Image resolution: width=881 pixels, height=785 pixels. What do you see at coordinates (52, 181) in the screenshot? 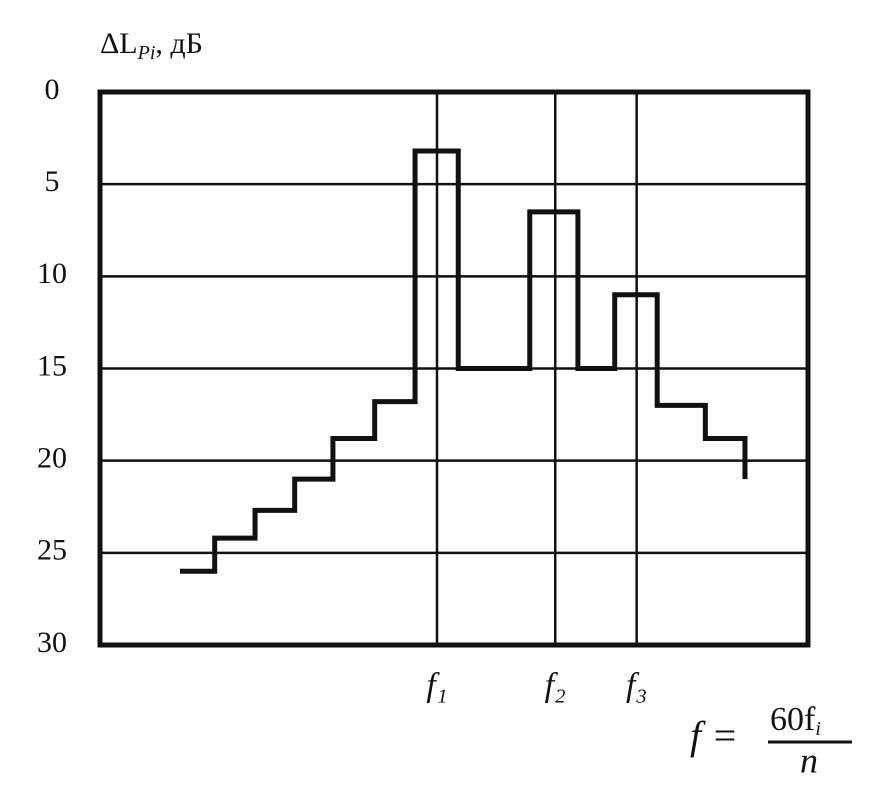
I see `y-tick-label: 5` at bounding box center [52, 181].